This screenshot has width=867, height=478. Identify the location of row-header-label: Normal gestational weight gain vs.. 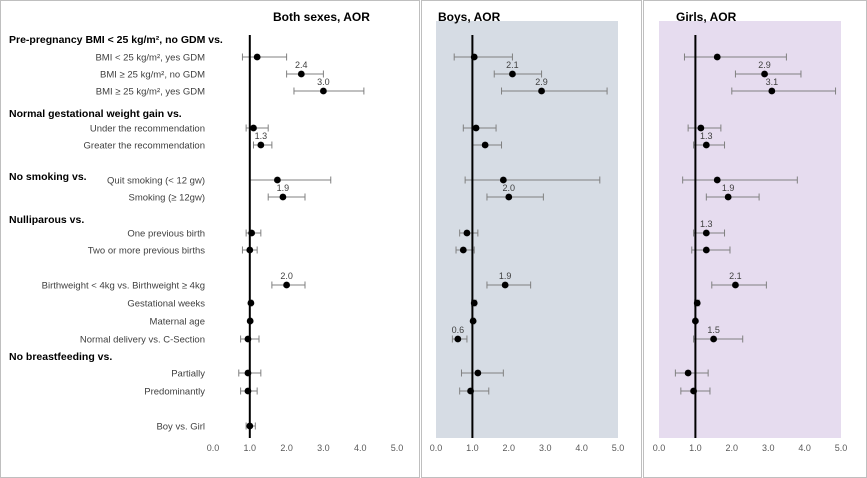
(95, 114).